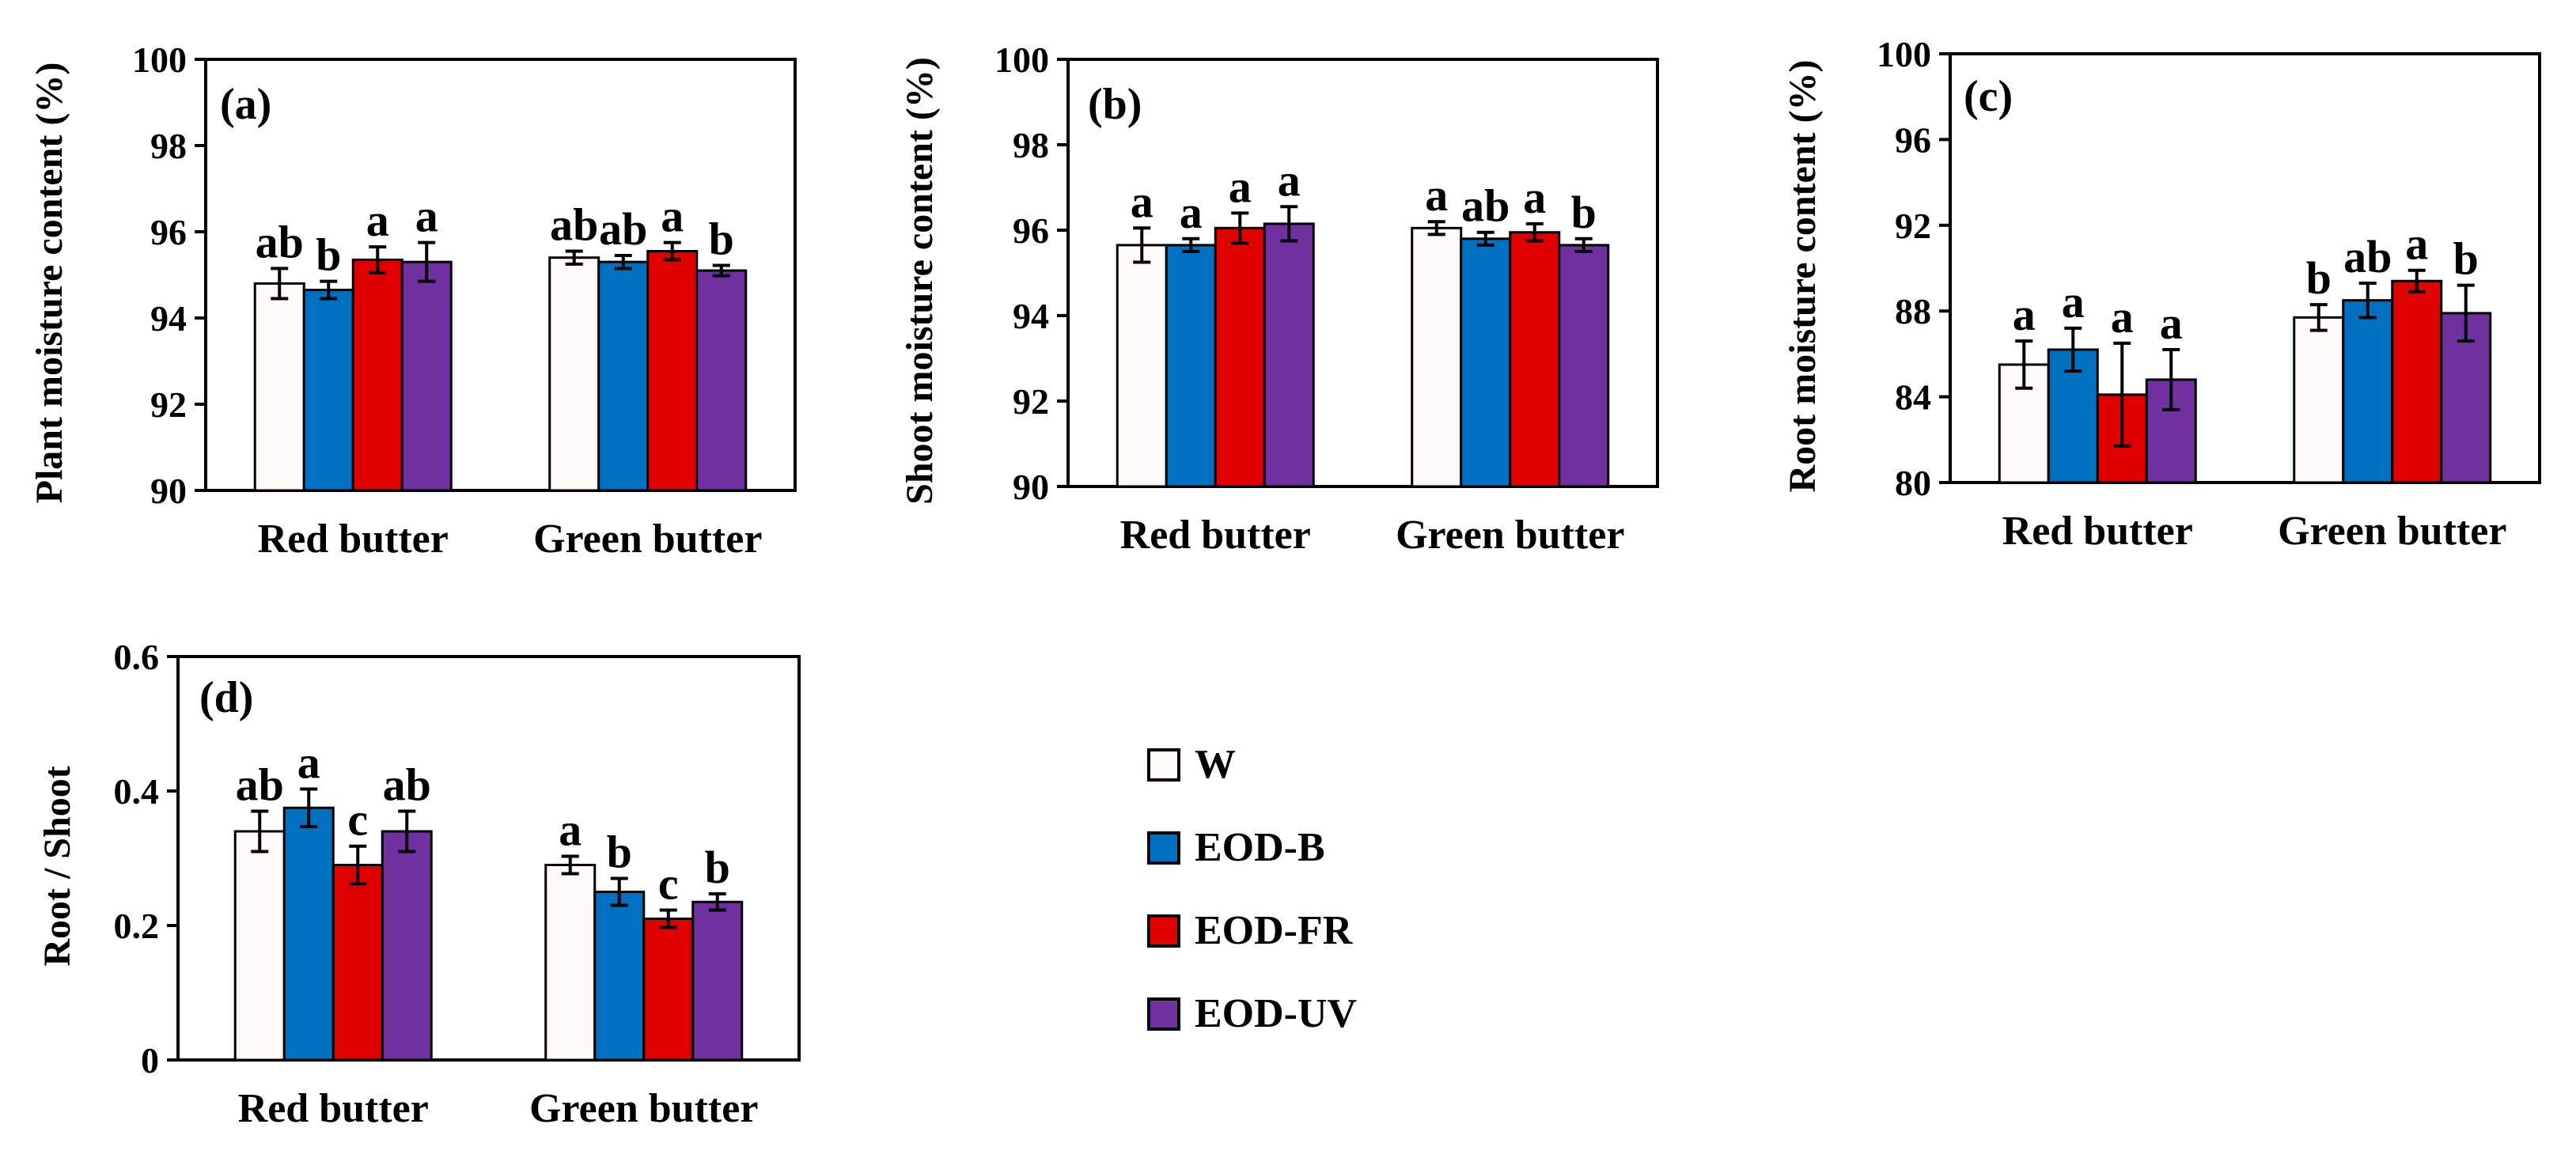  Describe the element at coordinates (137, 926) in the screenshot. I see `y-tick-label: 0.2` at that location.